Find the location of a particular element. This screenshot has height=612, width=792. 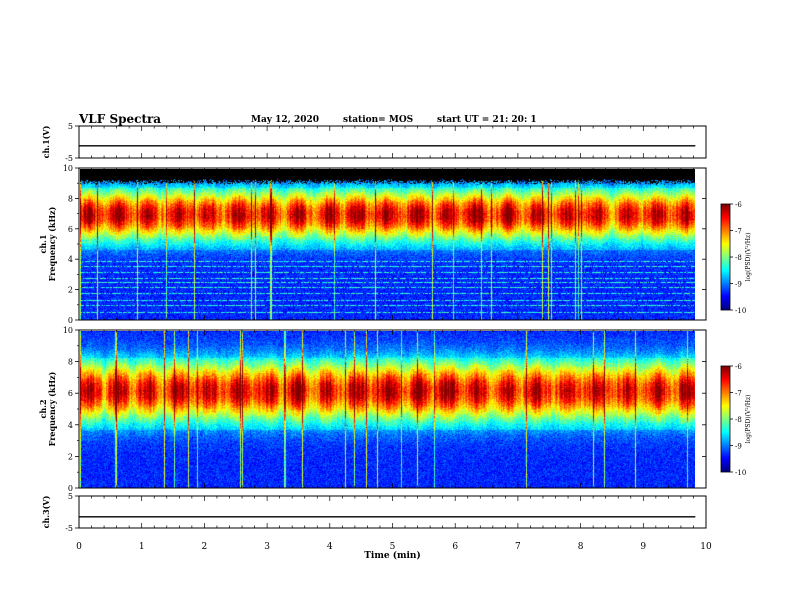

y-axis-label-ch1-spectrogram: Frequency (kHz) is located at coordinates (52, 243).